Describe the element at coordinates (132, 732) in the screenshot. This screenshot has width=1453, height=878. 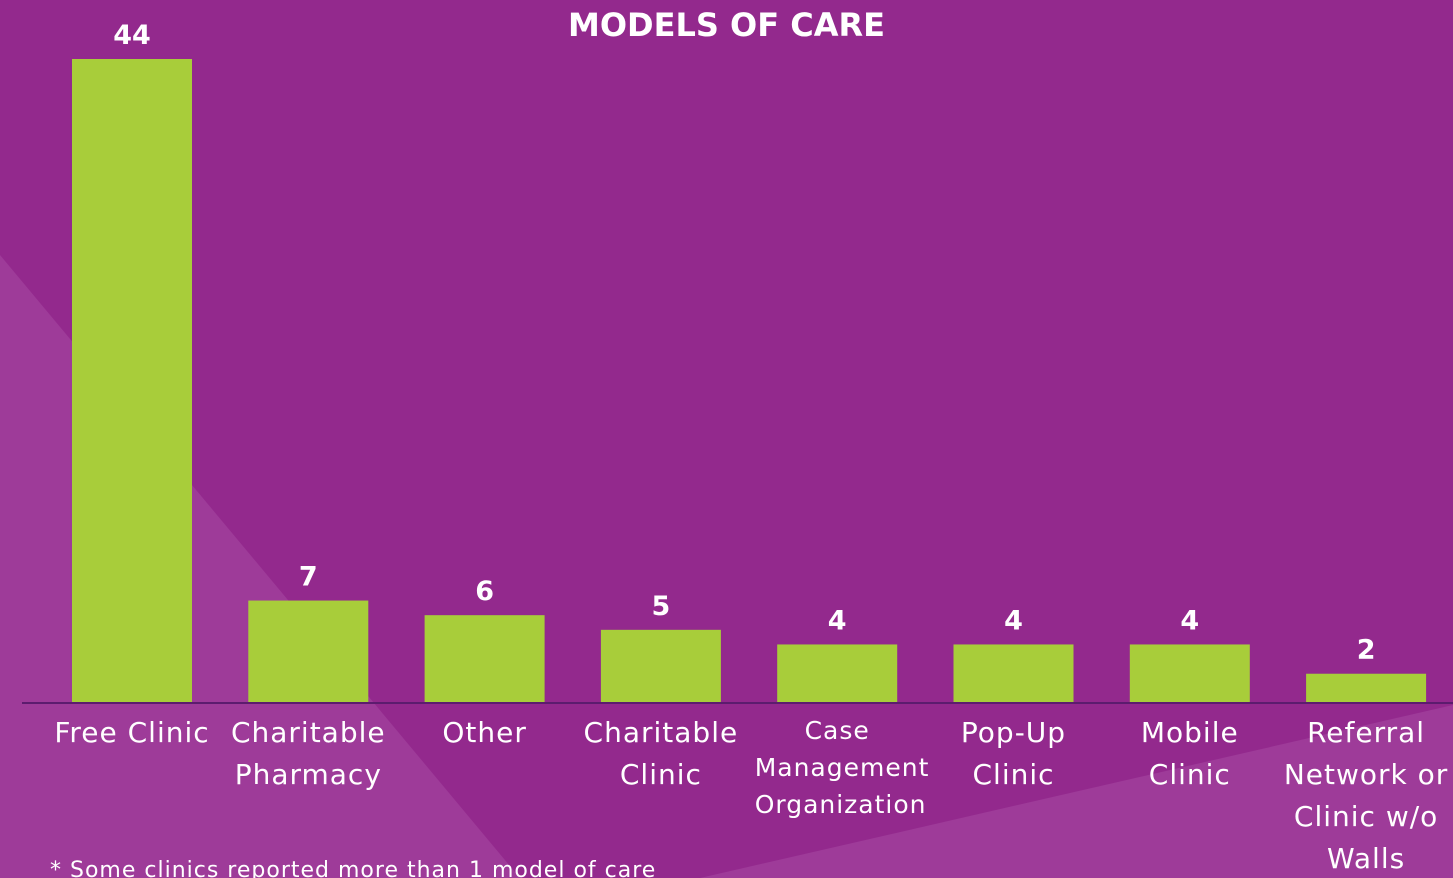
I see `x-tick-label: Free Clinic` at that location.